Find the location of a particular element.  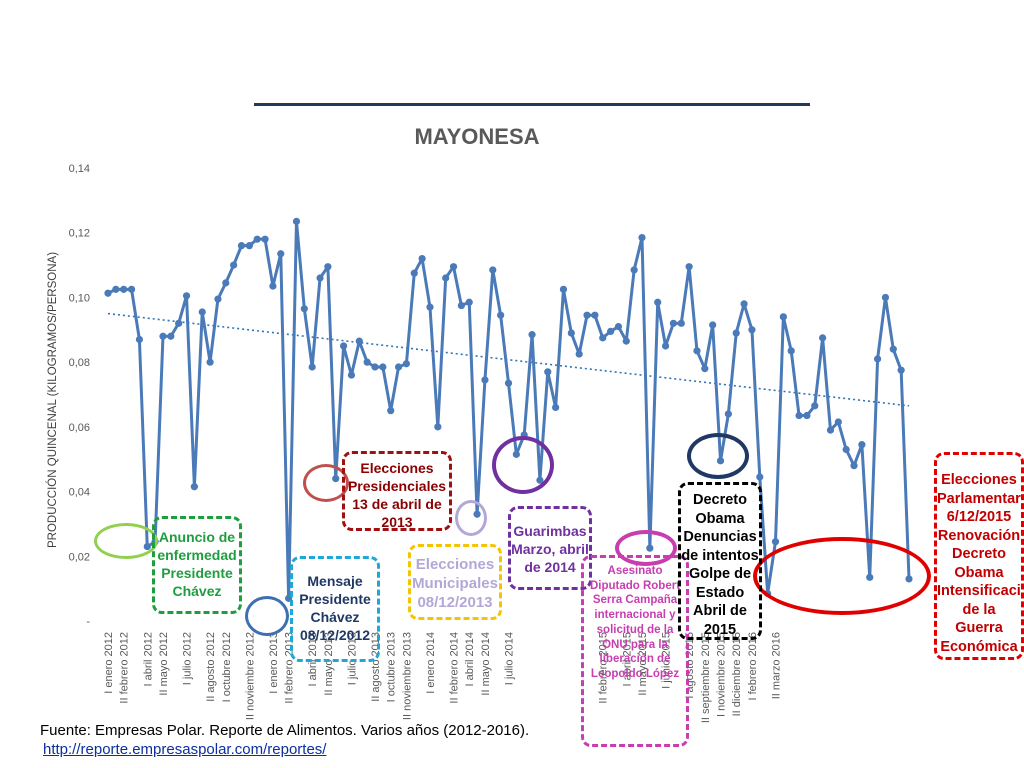

ring-purple is located at coordinates (523, 465).